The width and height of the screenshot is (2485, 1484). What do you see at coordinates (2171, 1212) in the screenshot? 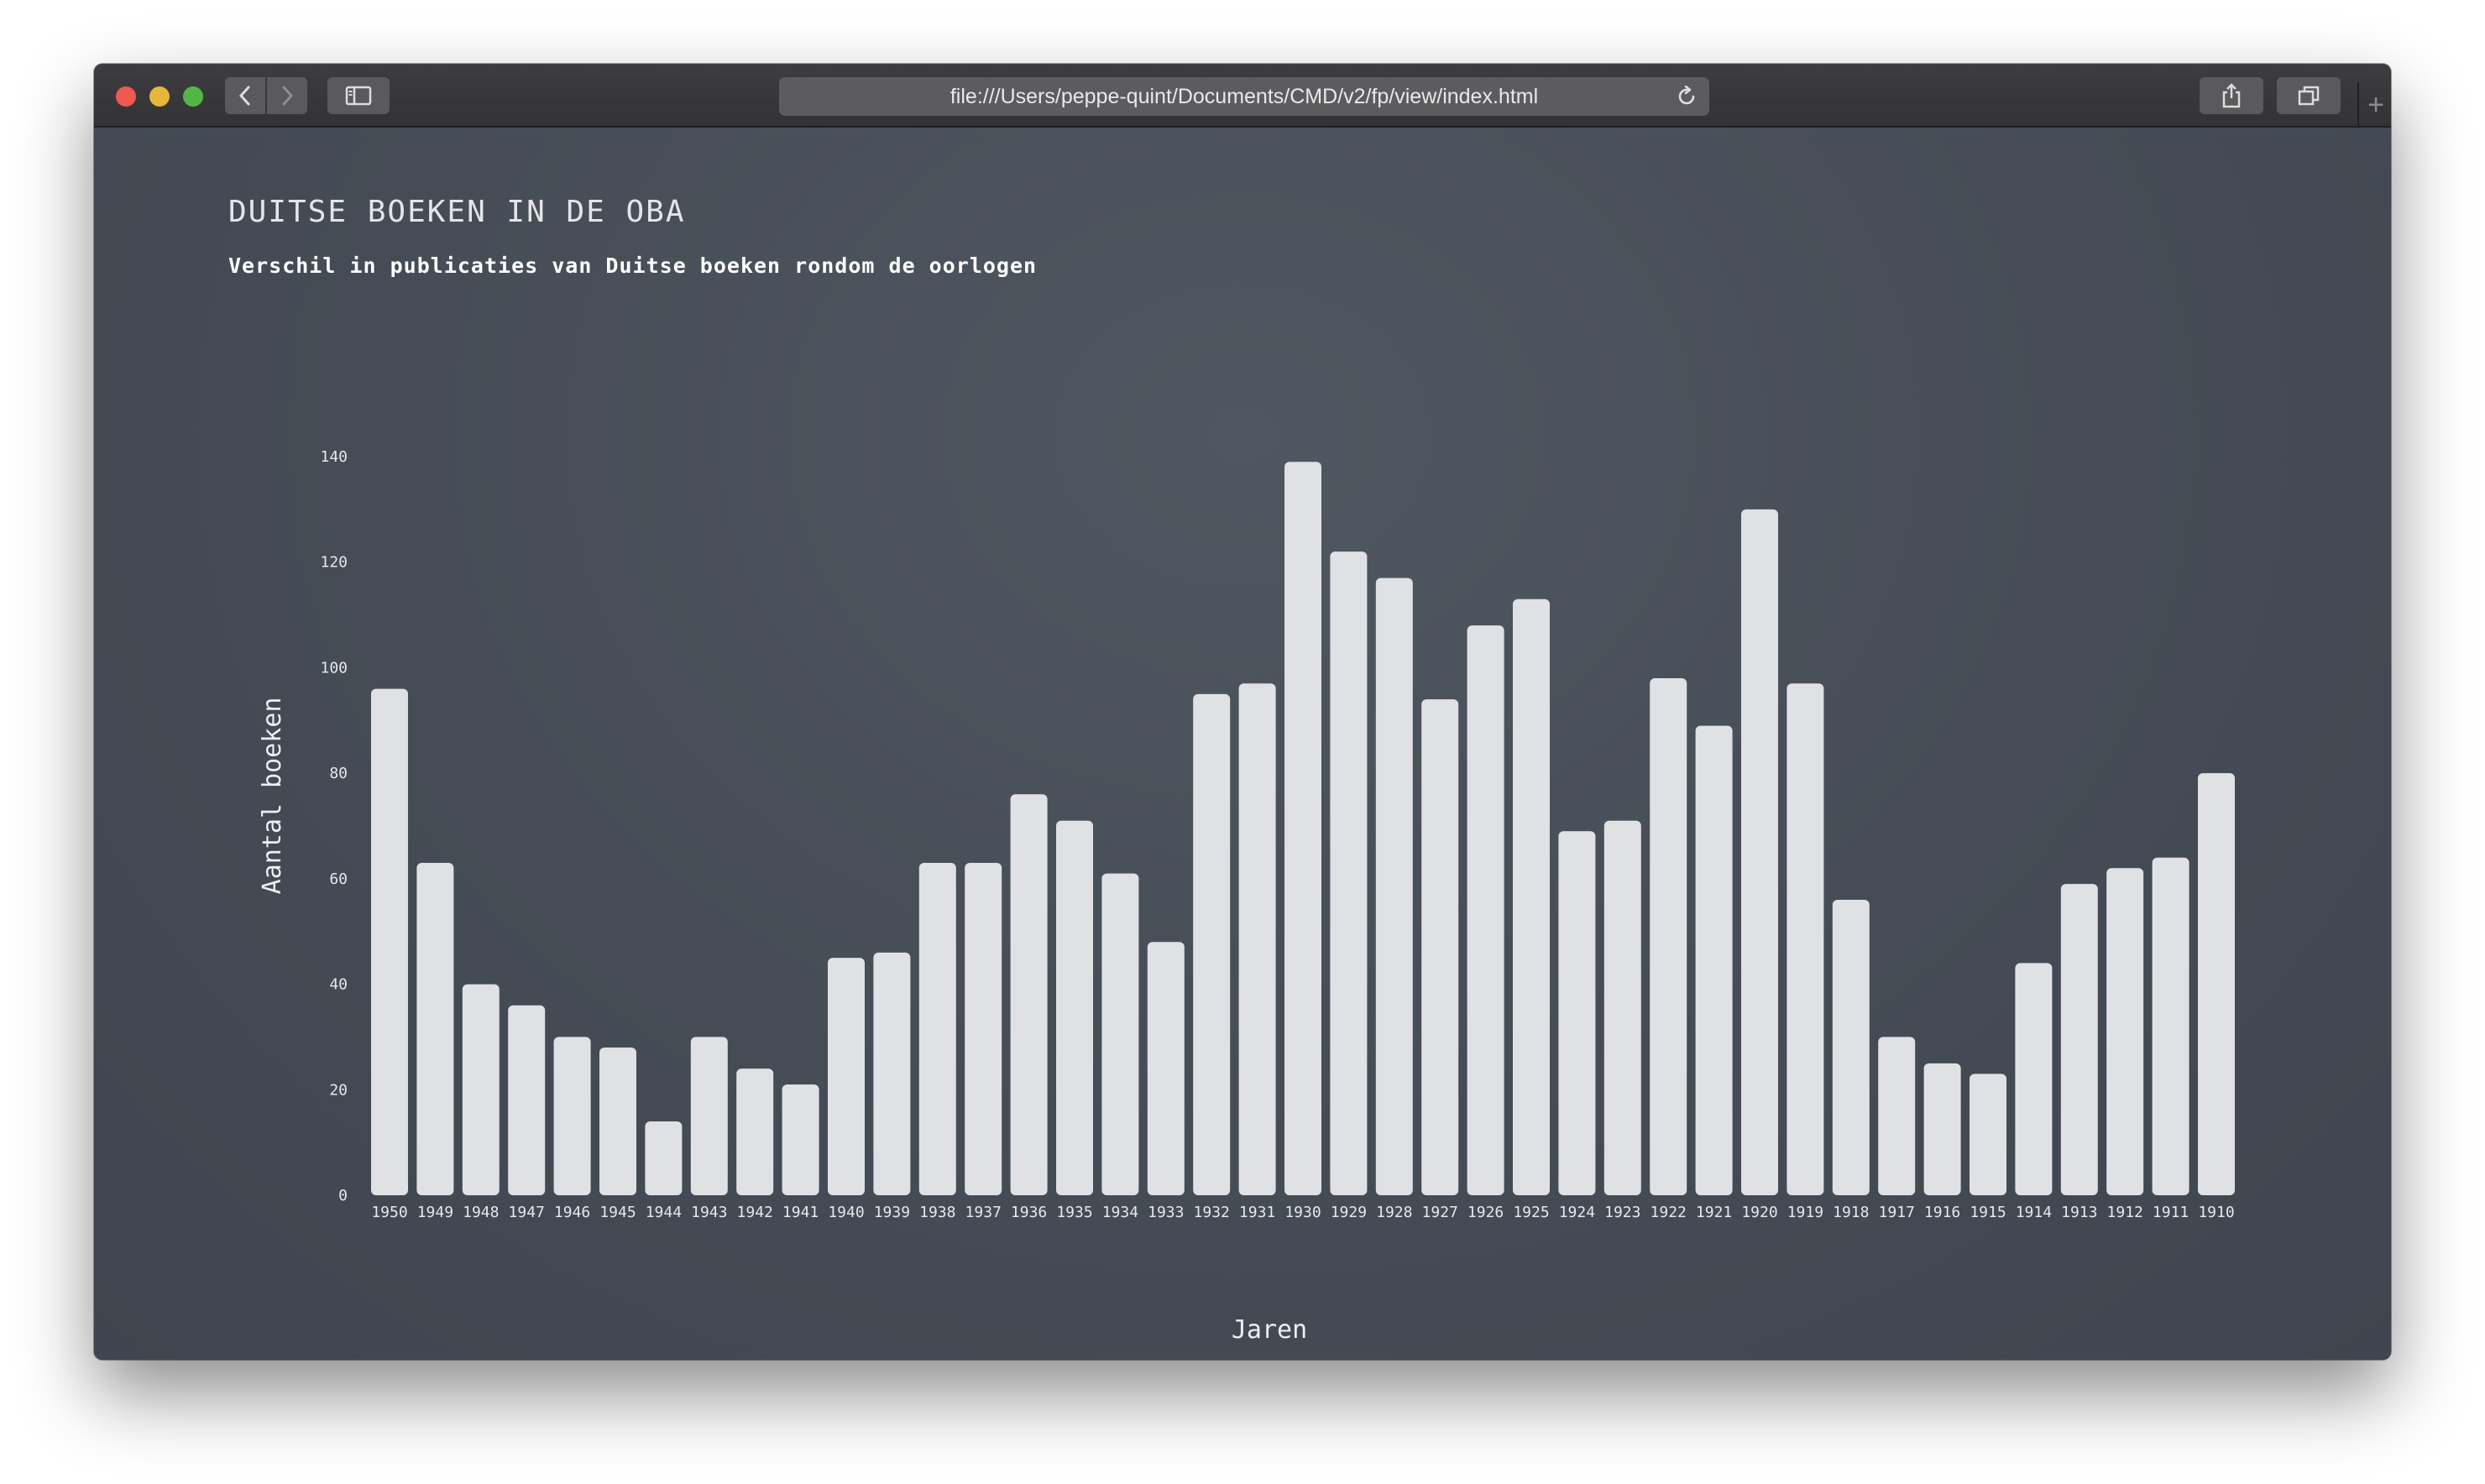
I see `x-tick-label: 1911` at bounding box center [2171, 1212].